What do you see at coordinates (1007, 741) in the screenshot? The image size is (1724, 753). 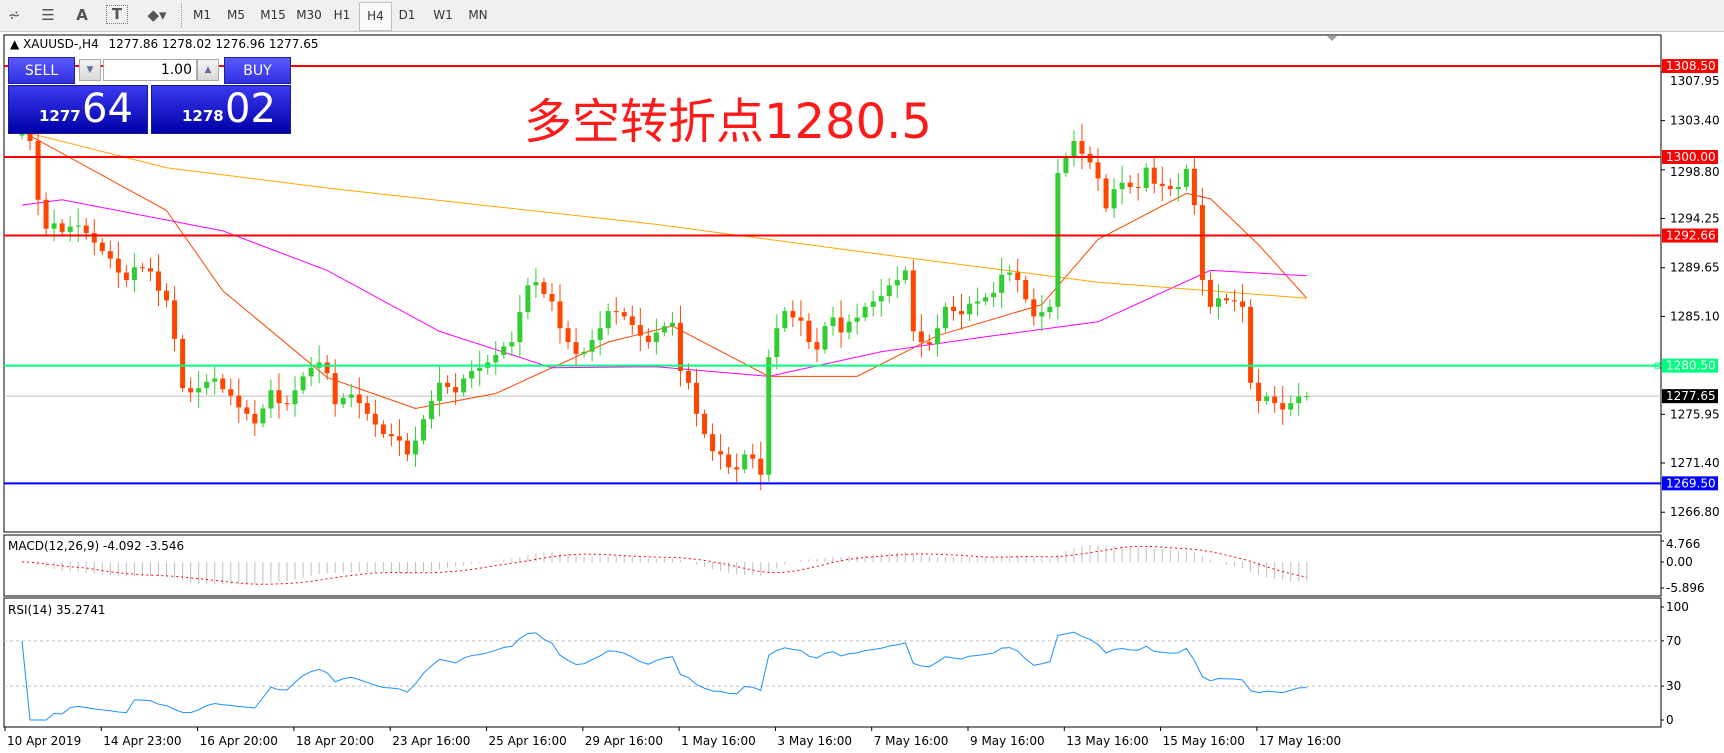 I see `time-label: 9 May 16:00` at bounding box center [1007, 741].